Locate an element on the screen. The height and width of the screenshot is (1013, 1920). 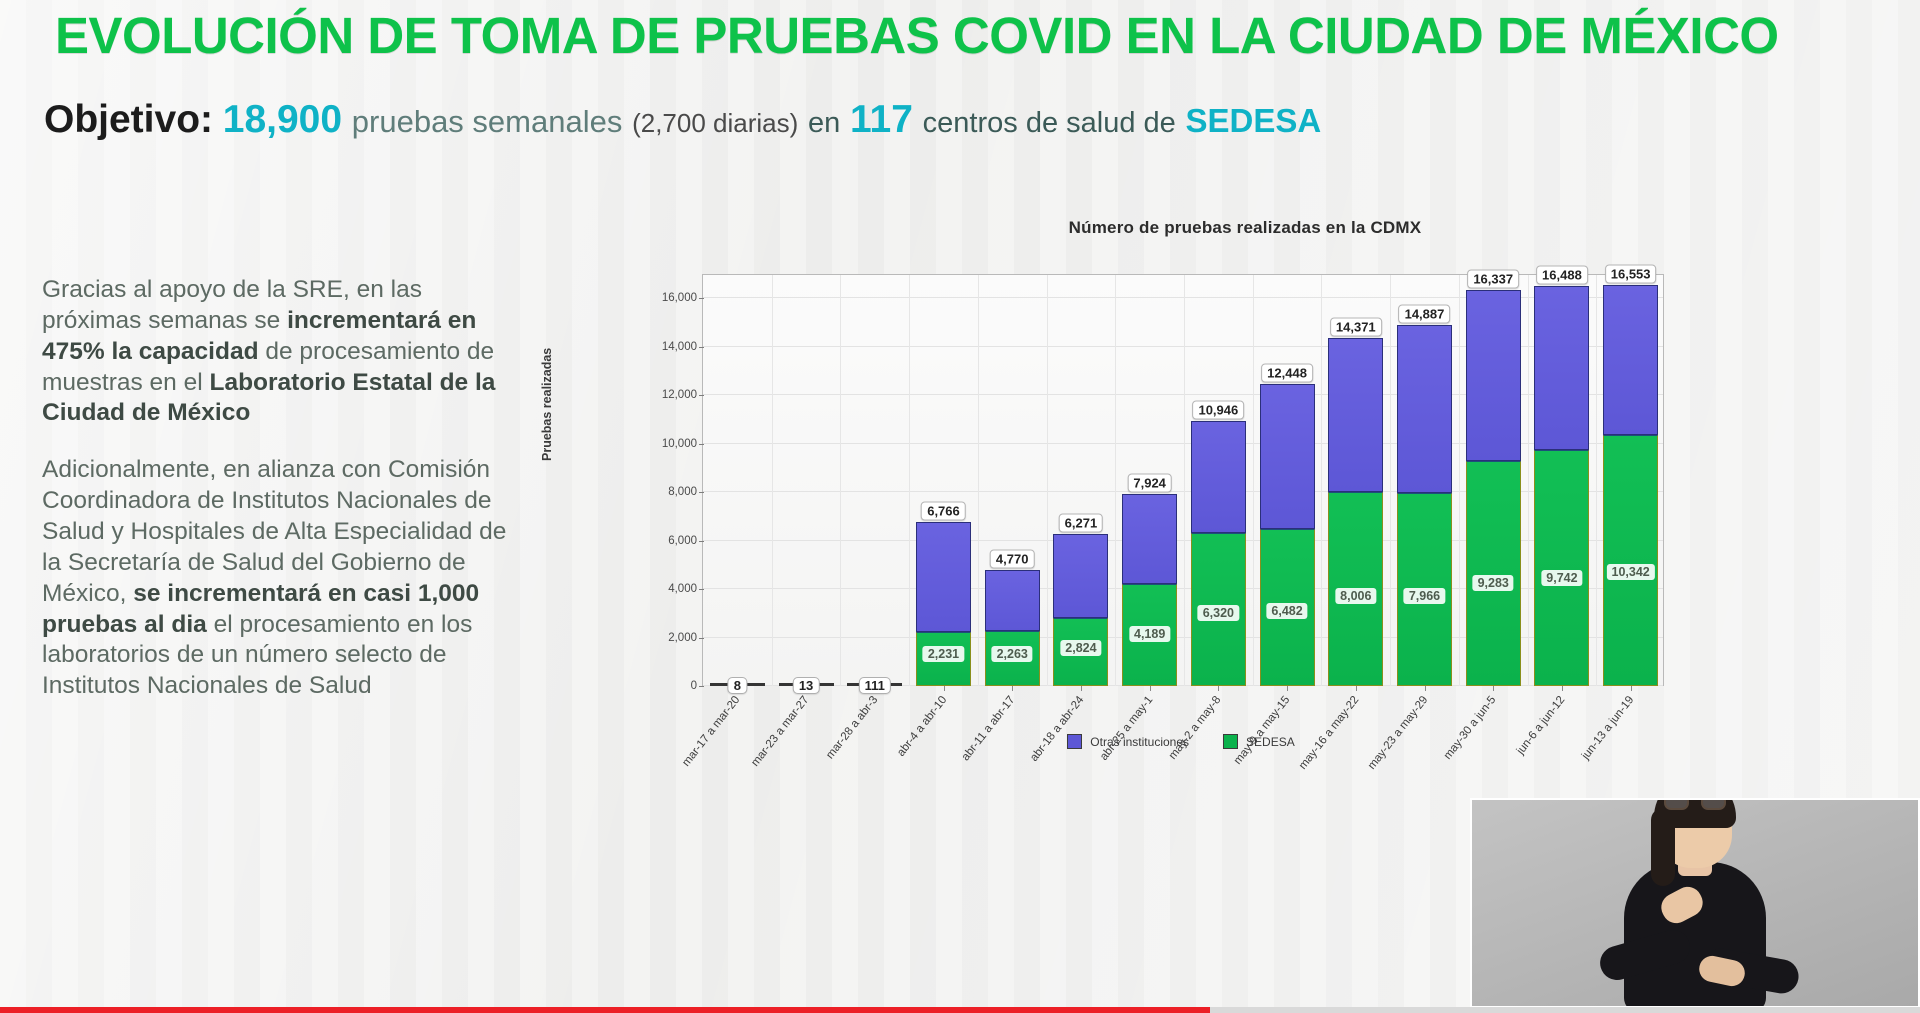
bar-group: 14,371 8,006 is located at coordinates (1356, 501).